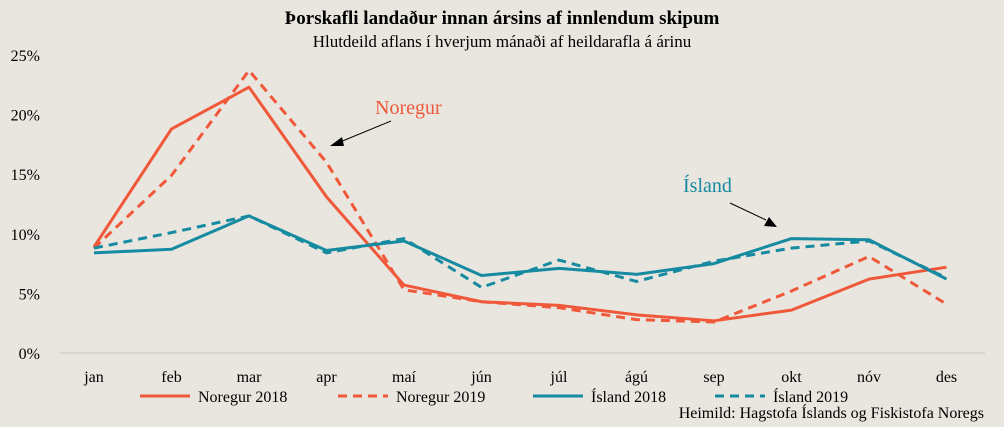 This screenshot has height=427, width=1004. Describe the element at coordinates (365, 131) in the screenshot. I see `annotation-arrow-noregur` at that location.